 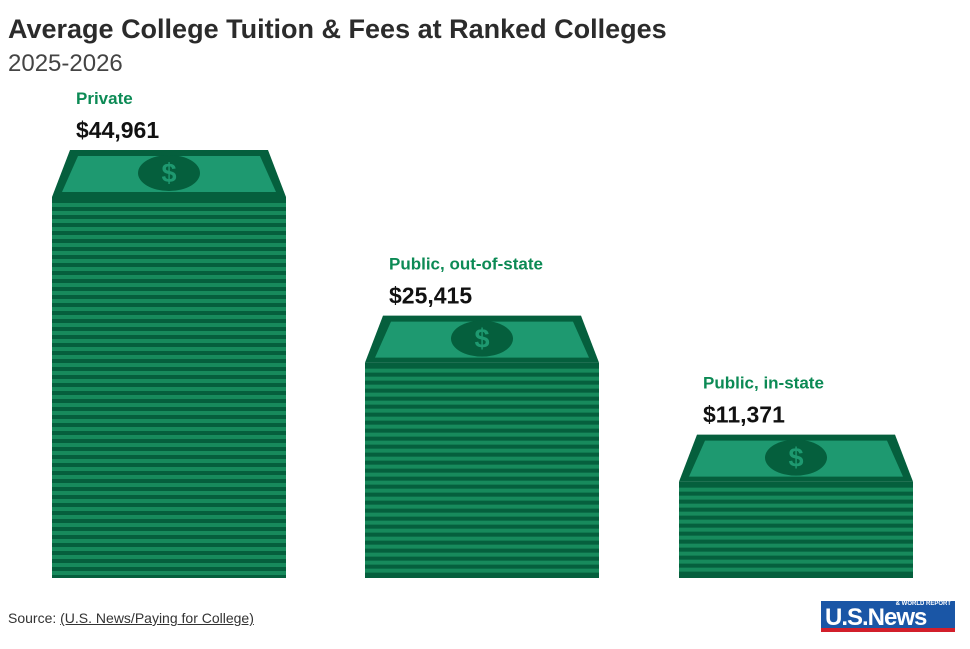 What do you see at coordinates (117, 130) in the screenshot?
I see `value-label: $44,961` at bounding box center [117, 130].